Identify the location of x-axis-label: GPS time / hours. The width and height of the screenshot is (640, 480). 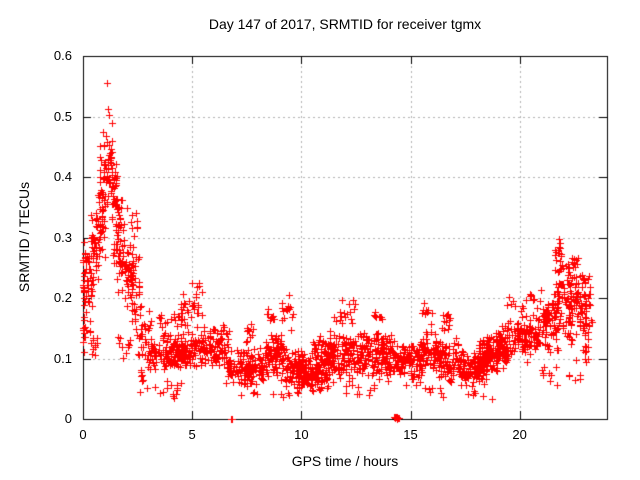
(345, 461).